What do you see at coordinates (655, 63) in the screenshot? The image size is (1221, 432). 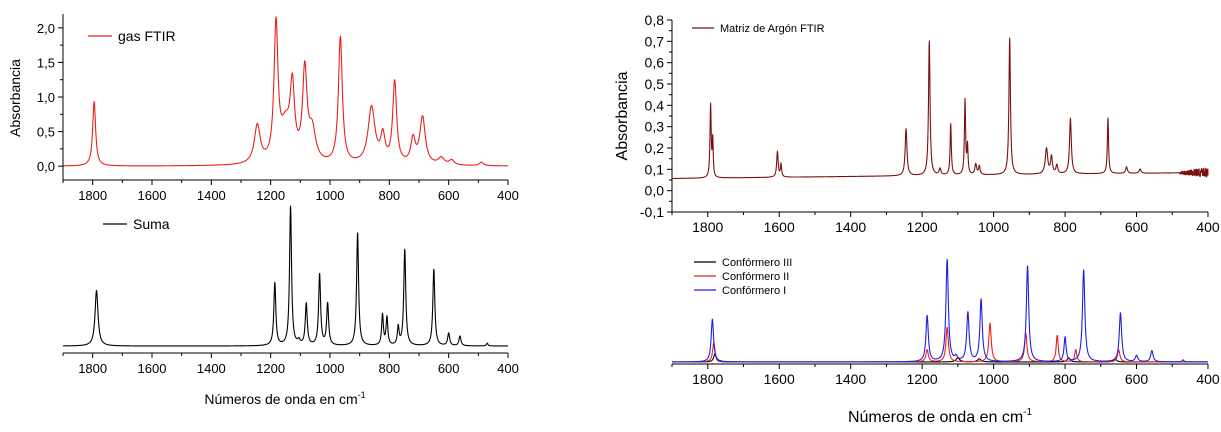 I see `y-tick-label: 0,6` at bounding box center [655, 63].